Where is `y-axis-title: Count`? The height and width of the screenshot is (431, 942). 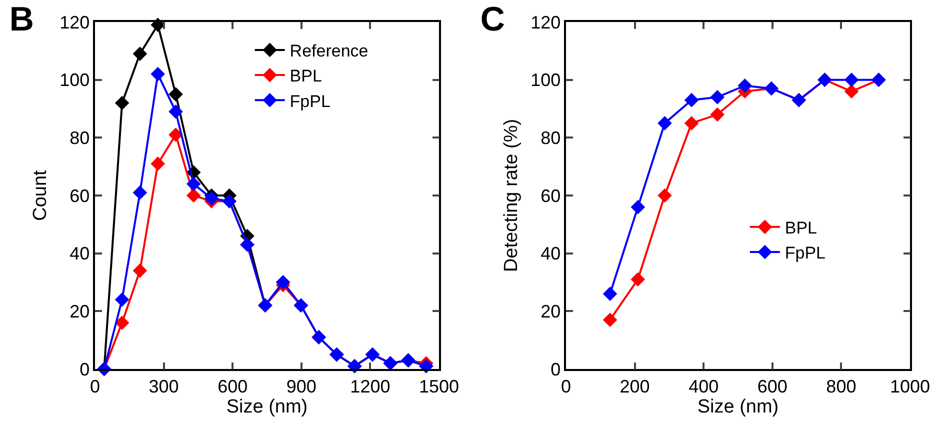
y-axis-title: Count is located at coordinates (40, 195).